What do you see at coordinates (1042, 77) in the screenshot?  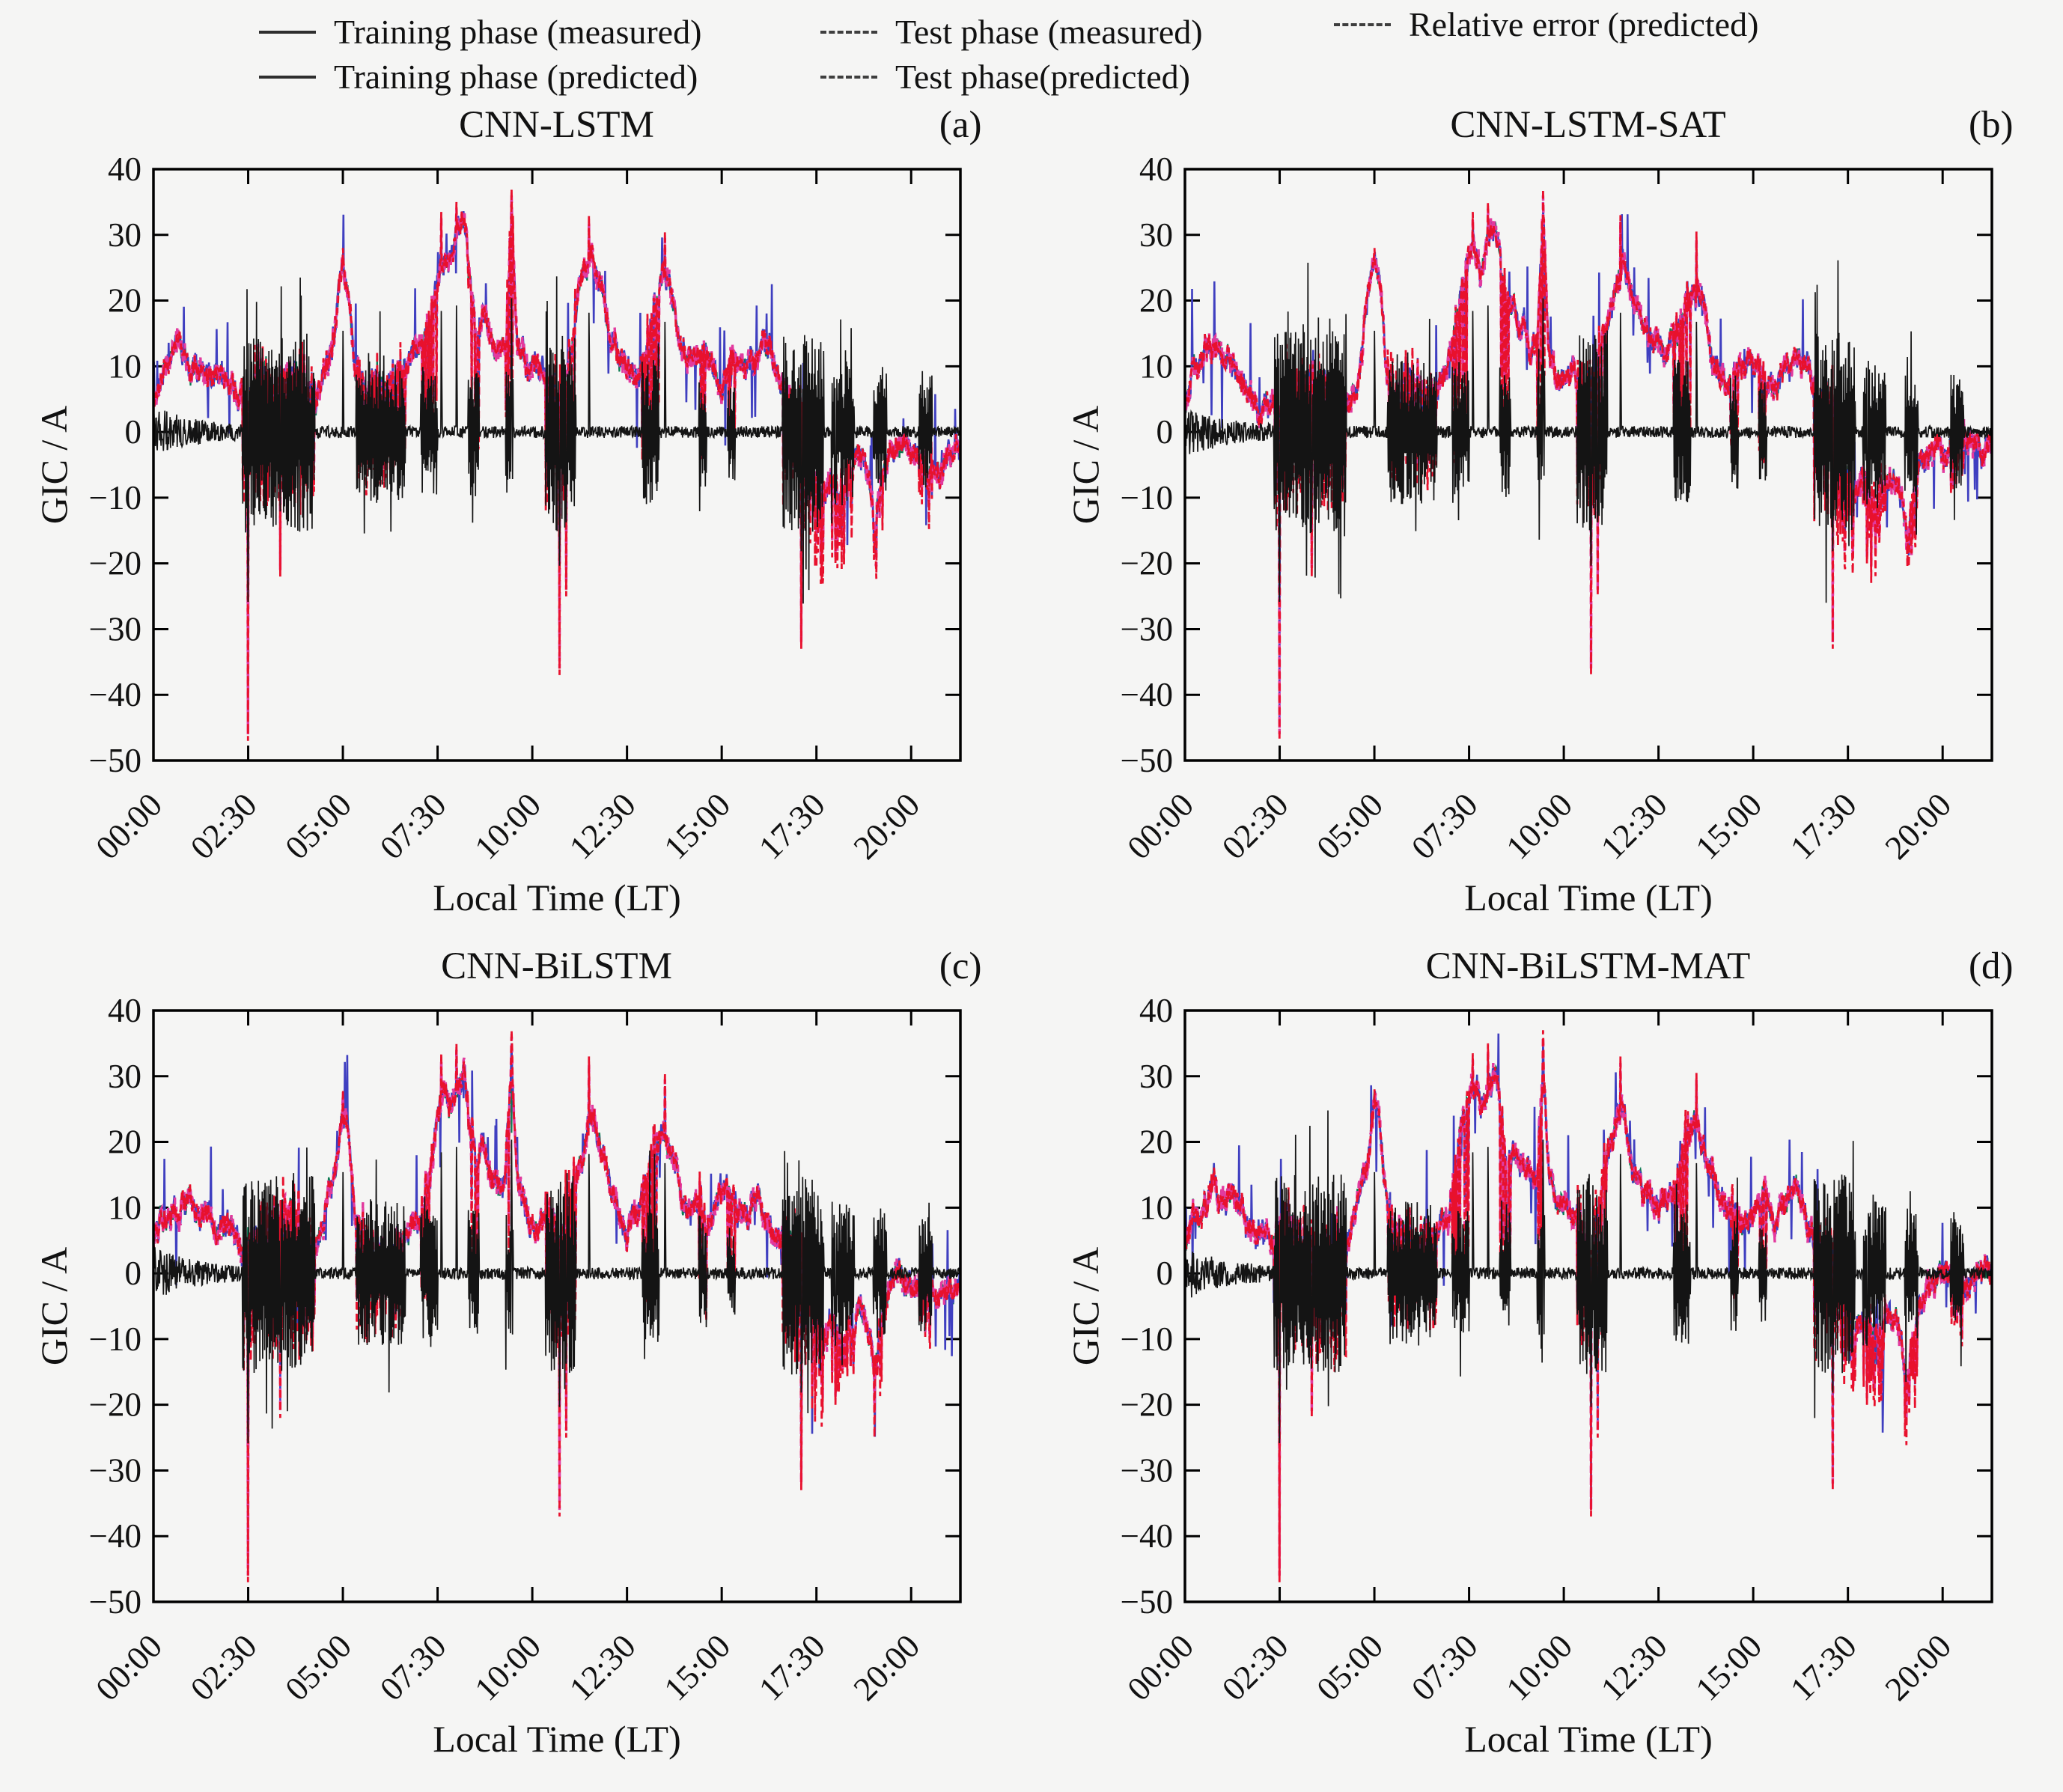 I see `legend-label: Test phase(predicted)` at bounding box center [1042, 77].